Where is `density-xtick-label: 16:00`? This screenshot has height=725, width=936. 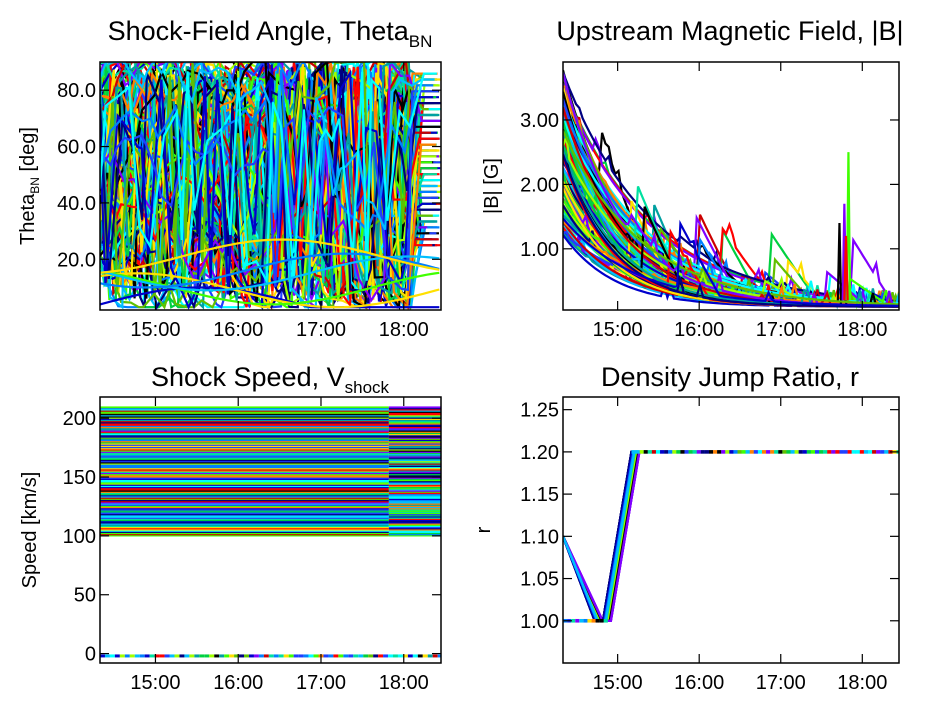
density-xtick-label: 16:00 is located at coordinates (699, 683).